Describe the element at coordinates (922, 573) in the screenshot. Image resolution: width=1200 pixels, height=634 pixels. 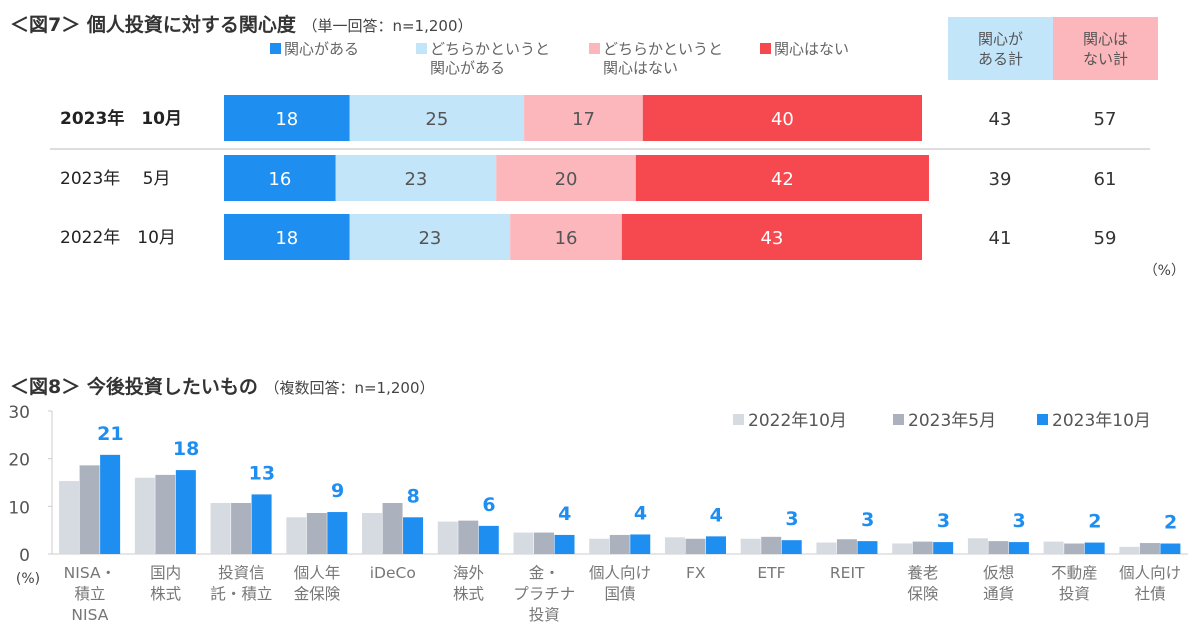
I see `x-tick-label: 養老` at that location.